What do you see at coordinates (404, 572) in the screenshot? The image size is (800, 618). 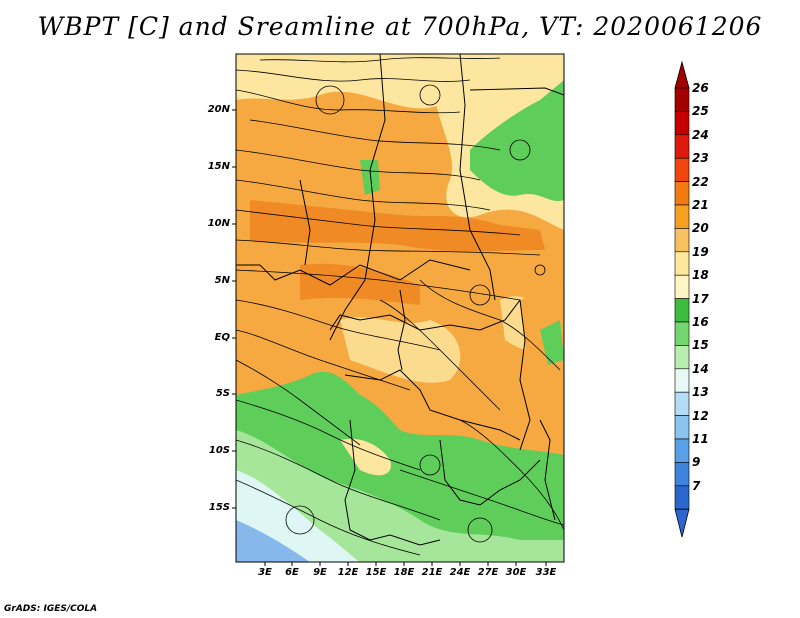 I see `lon-label-18e: 18E` at bounding box center [404, 572].